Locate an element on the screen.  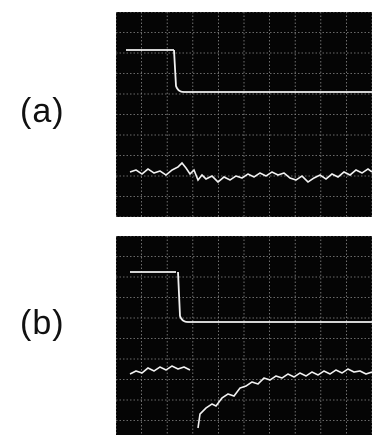
panel-label-a: (a) is located at coordinates (42, 111).